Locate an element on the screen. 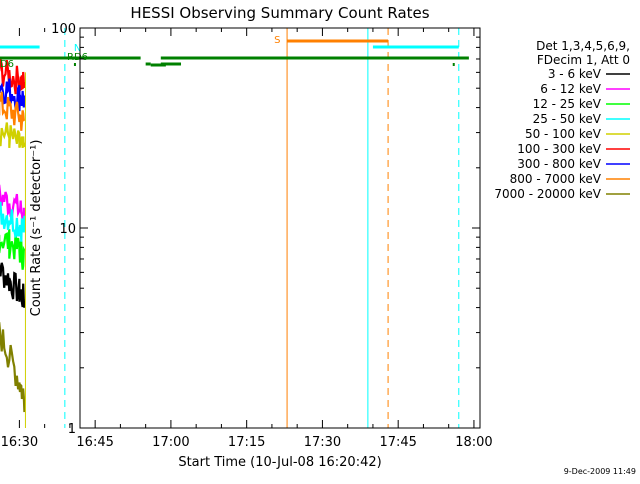 The width and height of the screenshot is (640, 484). flag-bars: RD6NRD6S is located at coordinates (234, 52).